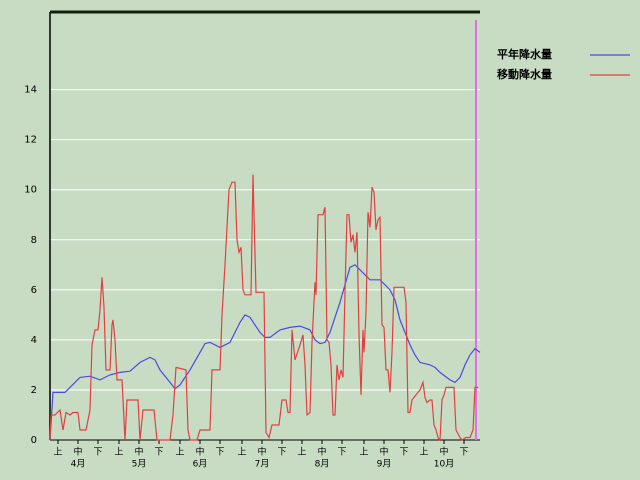  Describe the element at coordinates (30, 90) in the screenshot. I see `y-tick-label: 14` at that location.